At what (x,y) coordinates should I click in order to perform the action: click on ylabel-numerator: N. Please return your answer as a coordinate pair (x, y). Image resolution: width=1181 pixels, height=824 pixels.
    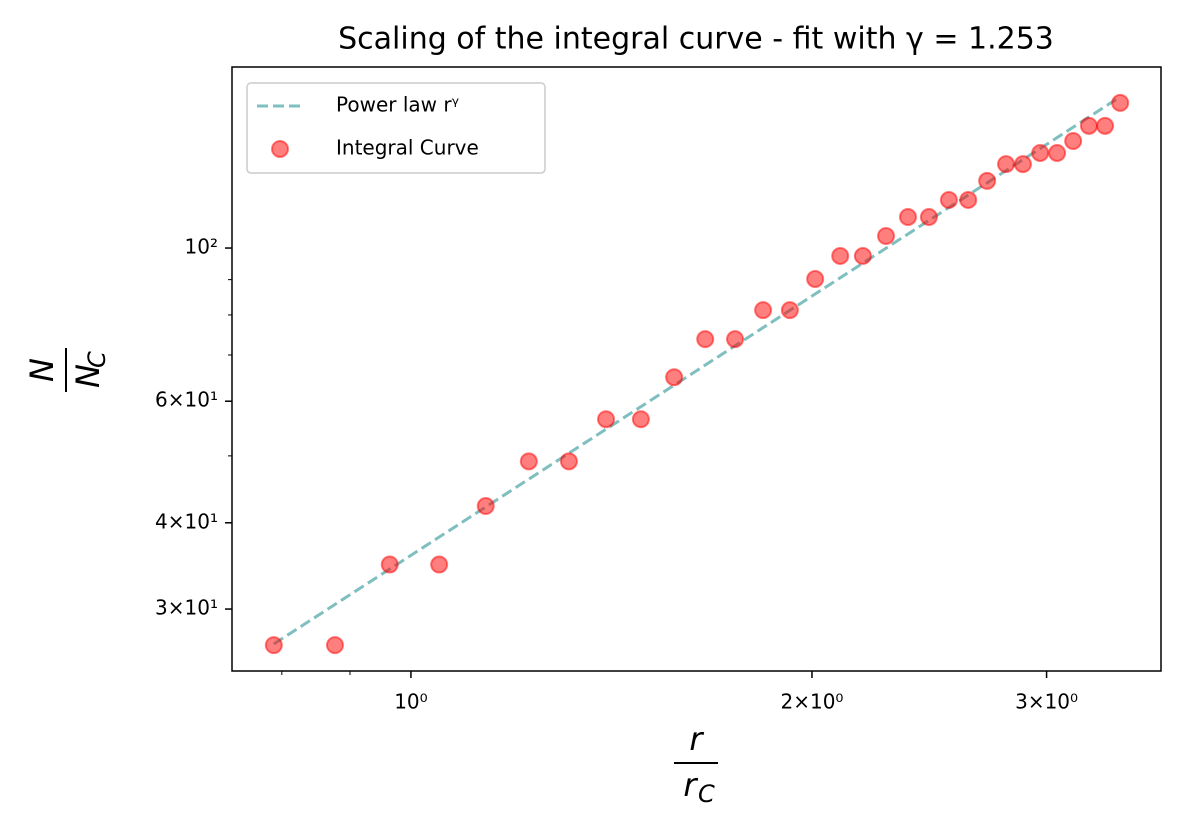
    Looking at the image, I should click on (42, 370).